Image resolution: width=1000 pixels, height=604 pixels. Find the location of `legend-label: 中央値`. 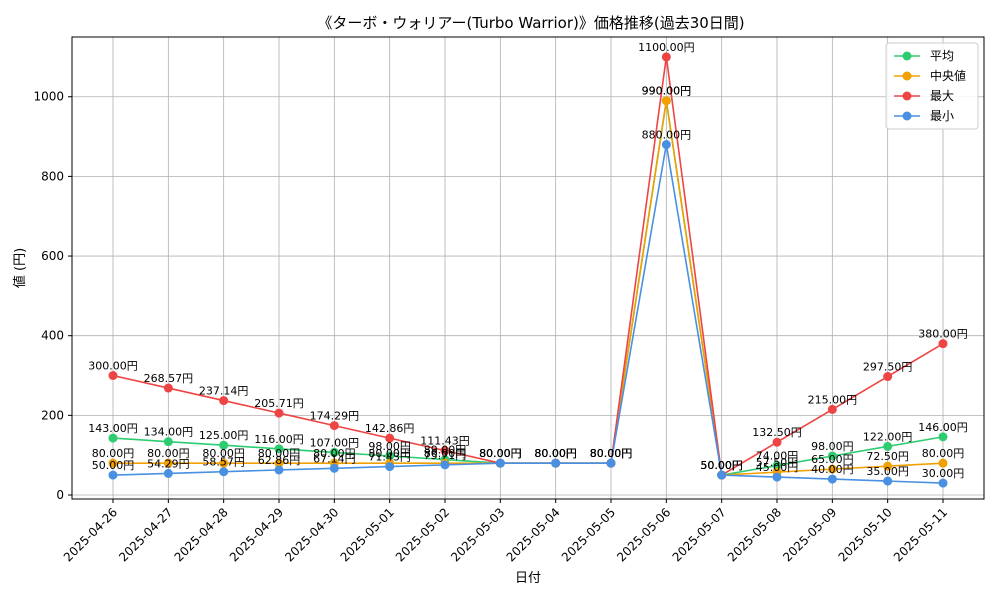

legend-label: 中央値 is located at coordinates (948, 75).